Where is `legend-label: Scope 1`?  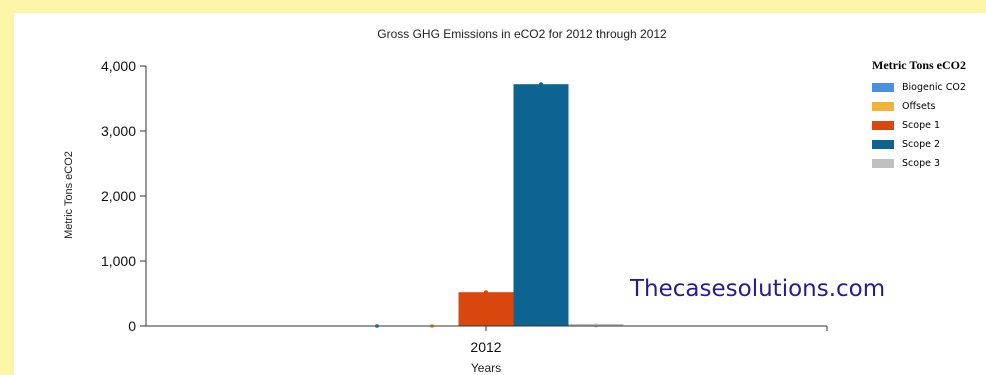 legend-label: Scope 1 is located at coordinates (921, 125).